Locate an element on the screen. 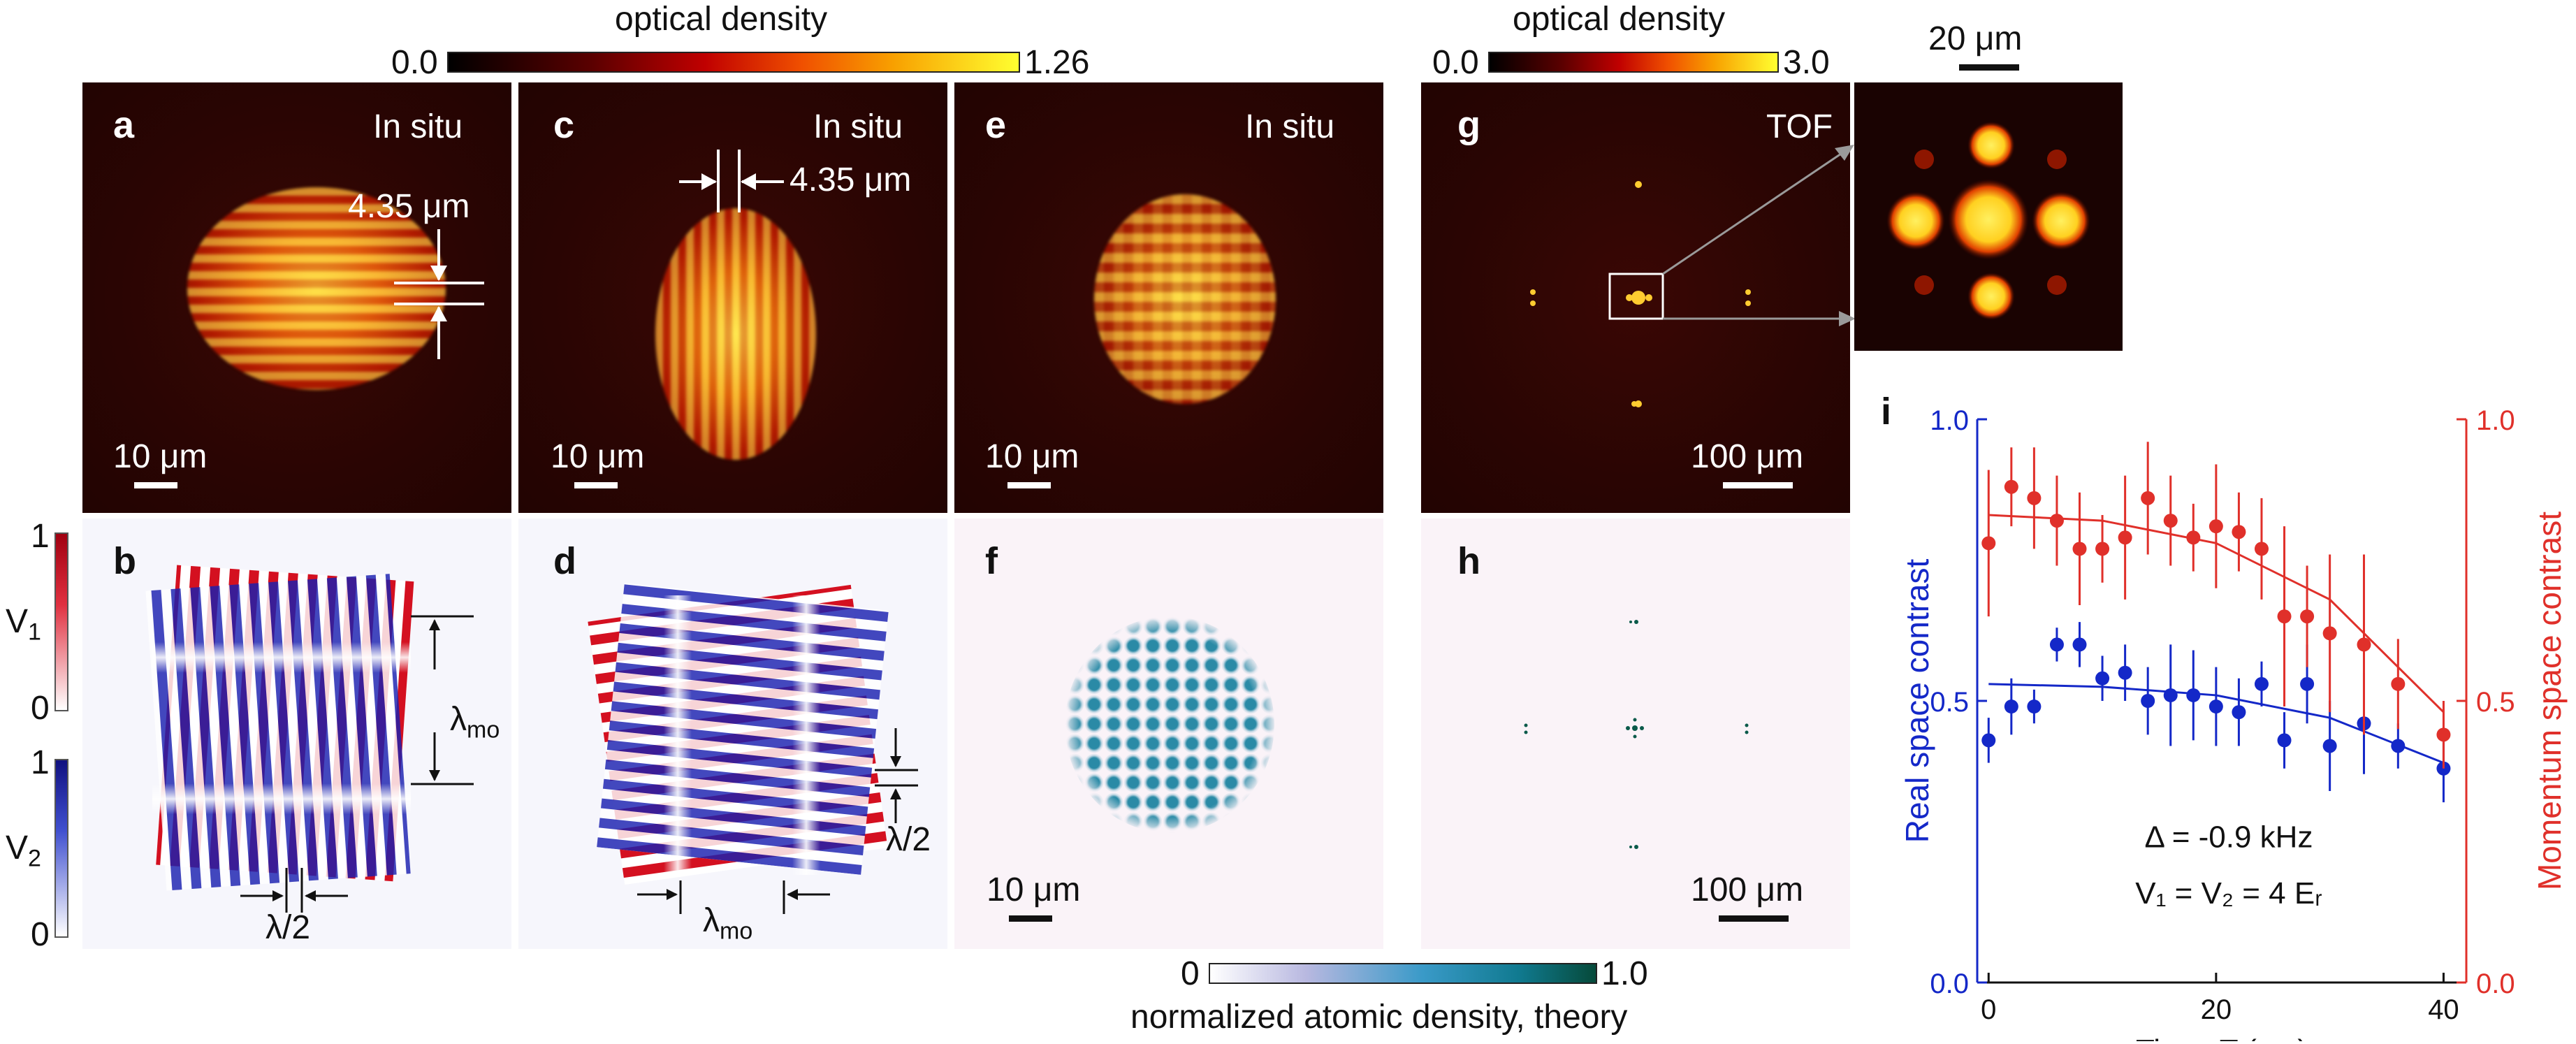  panel-e: e In situ 10 μm is located at coordinates (1168, 298).